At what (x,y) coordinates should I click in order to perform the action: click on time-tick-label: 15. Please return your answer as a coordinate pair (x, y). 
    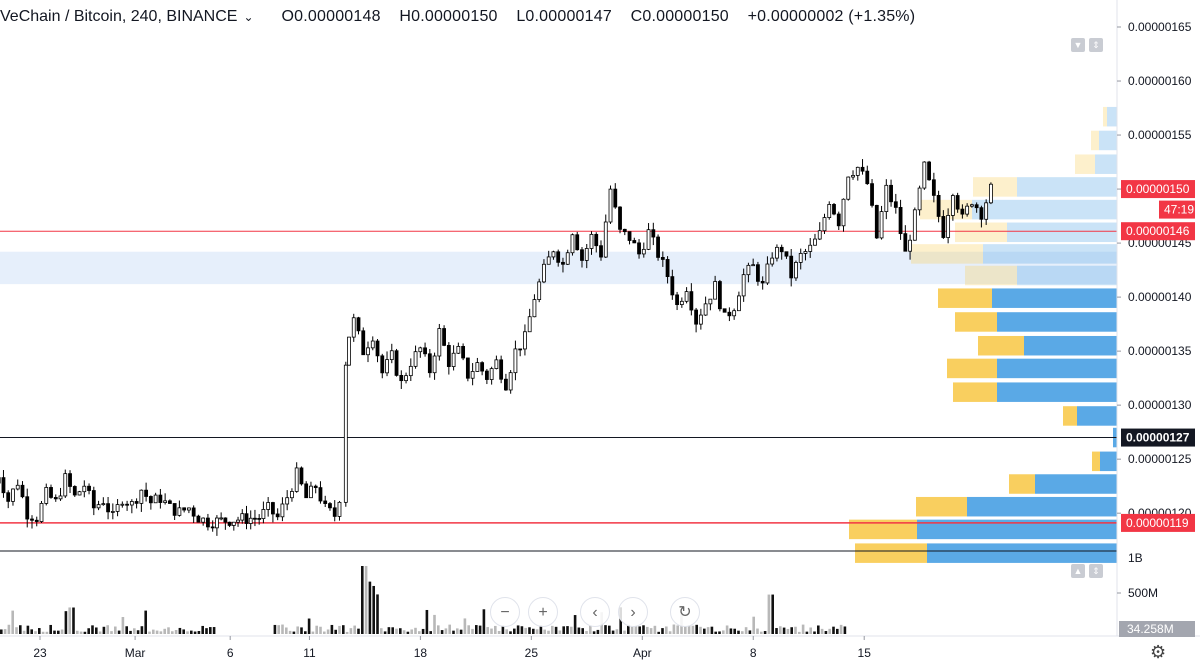
    Looking at the image, I should click on (865, 653).